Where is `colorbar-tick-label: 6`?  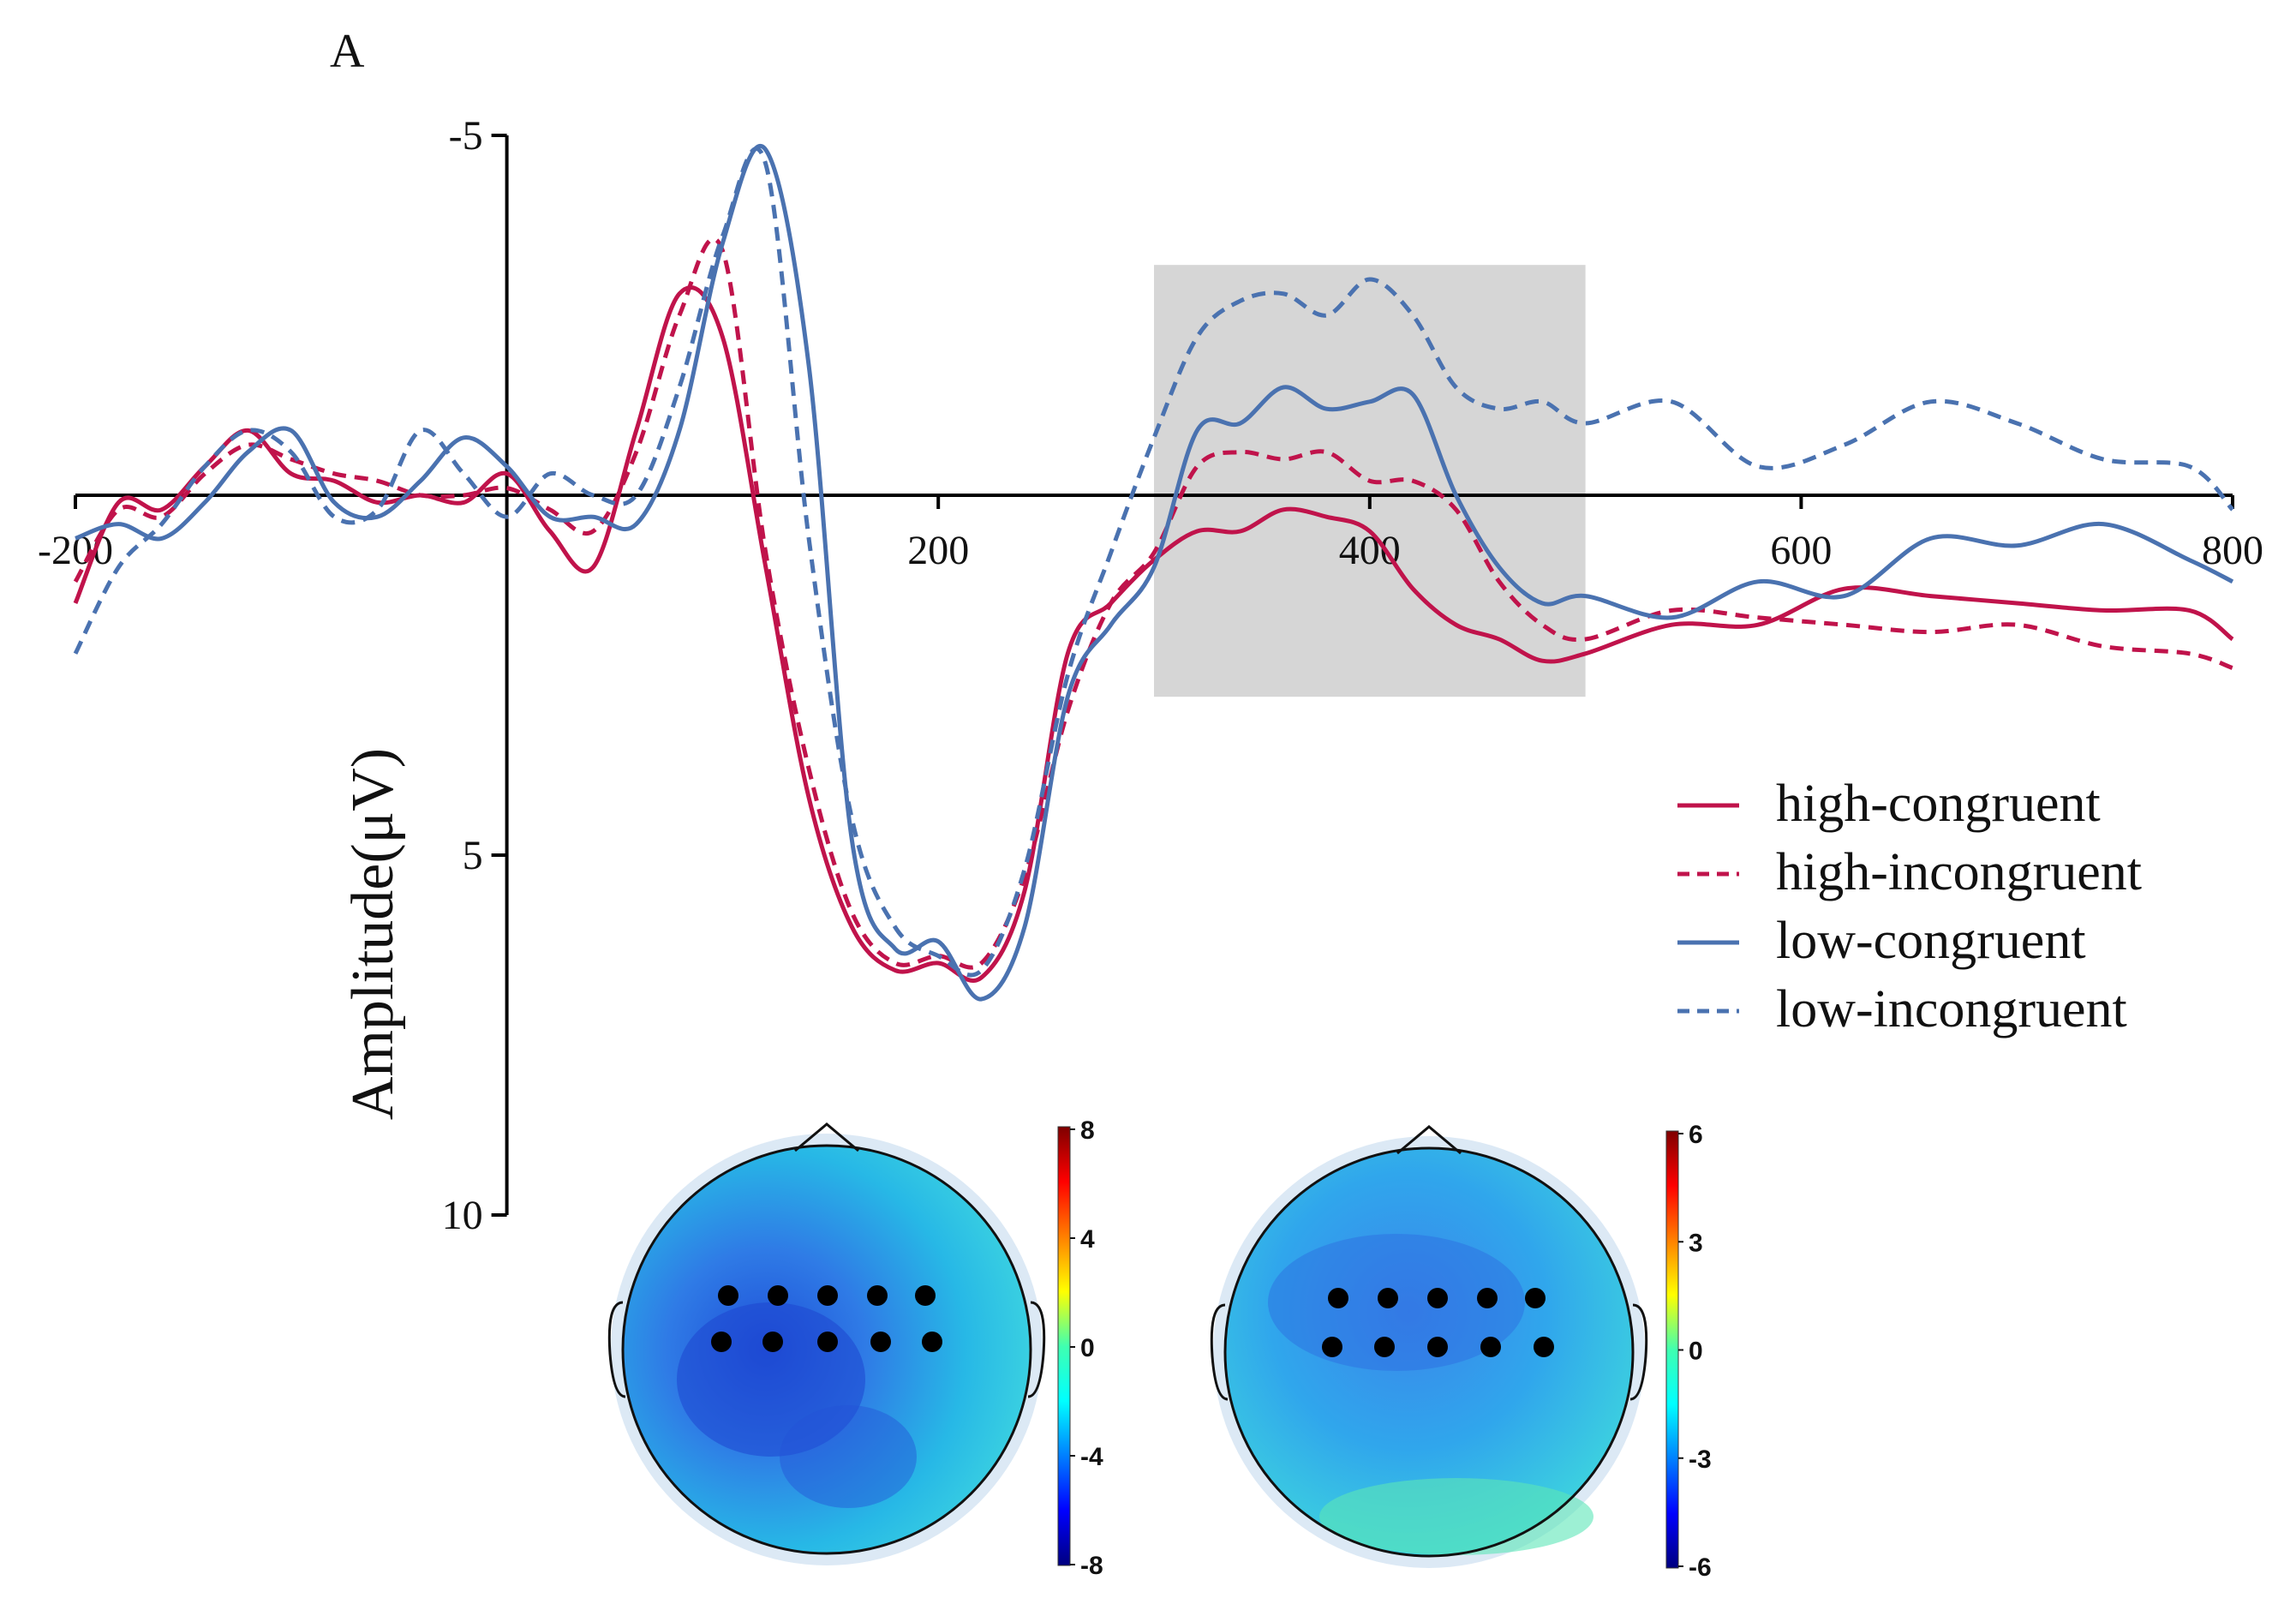 colorbar-tick-label: 6 is located at coordinates (1696, 1135).